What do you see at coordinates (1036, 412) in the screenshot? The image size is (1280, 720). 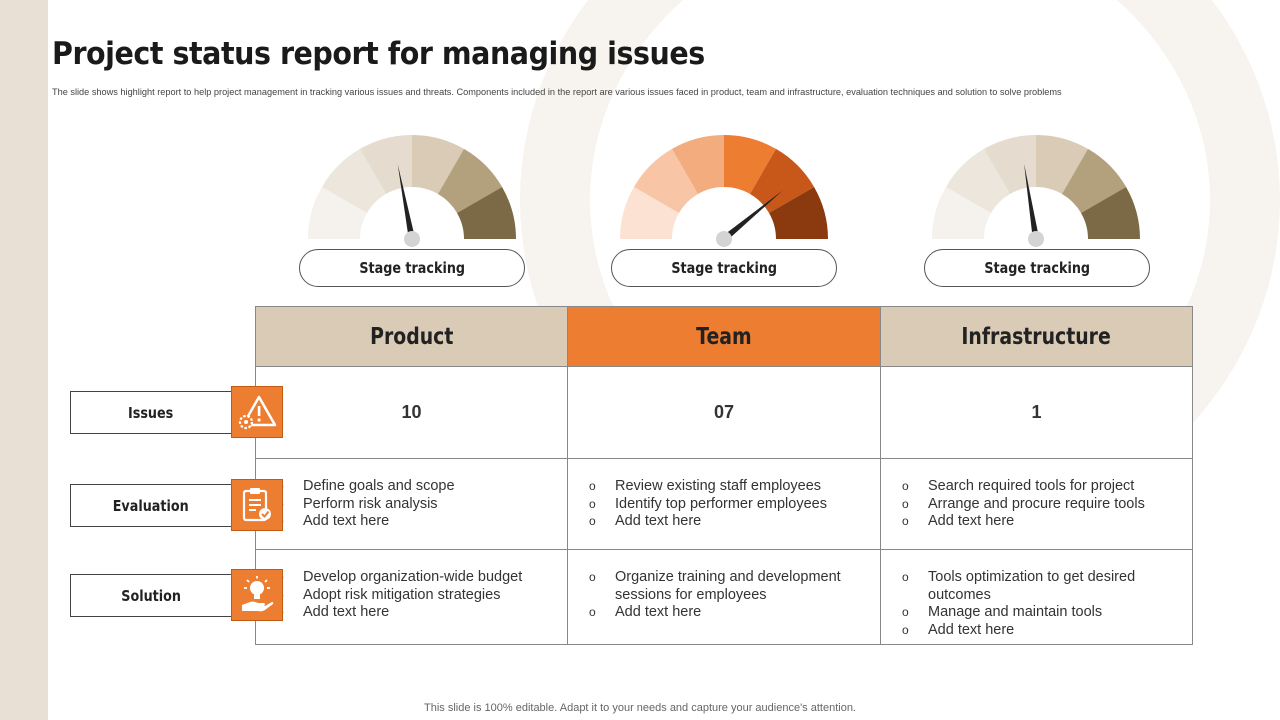 I see `issues-infrastructure-count: 1` at bounding box center [1036, 412].